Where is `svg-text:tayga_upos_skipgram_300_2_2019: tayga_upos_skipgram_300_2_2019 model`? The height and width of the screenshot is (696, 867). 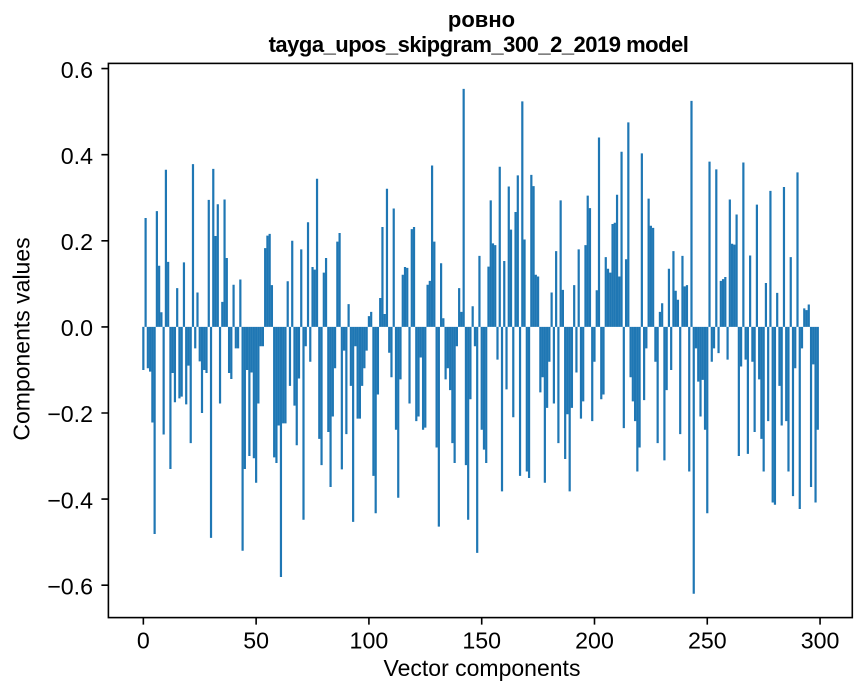
svg-text:tayga_upos_skipgram_300_2_2019: tayga_upos_skipgram_300_2_2019 model is located at coordinates (479, 44).